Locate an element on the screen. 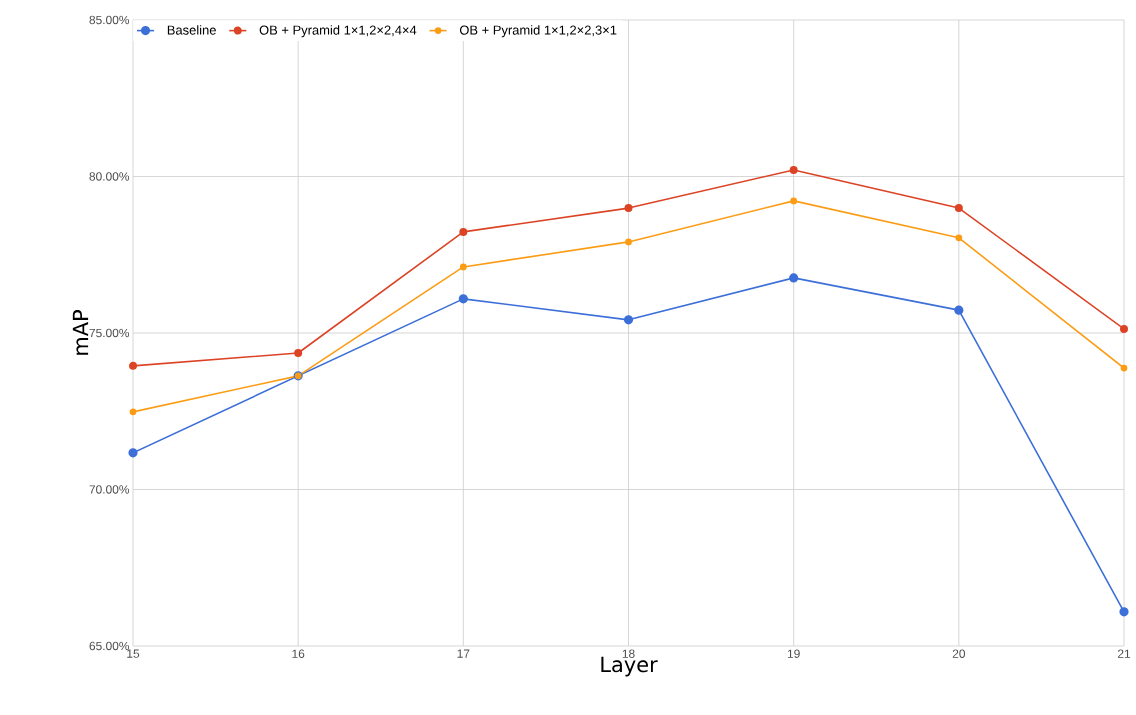 The image size is (1136, 715). legend-label: Baseline is located at coordinates (191, 30).